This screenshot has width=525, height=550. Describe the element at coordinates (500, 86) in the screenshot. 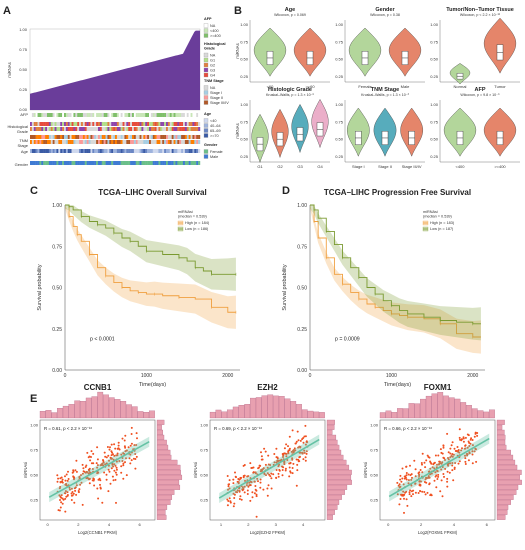

I see `violin-xtick: Tumor` at that location.